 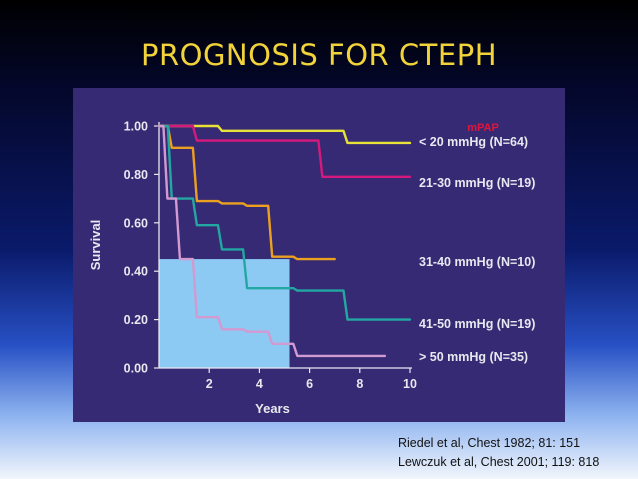 I want to click on y-axis-title: Survival, so click(x=95, y=245).